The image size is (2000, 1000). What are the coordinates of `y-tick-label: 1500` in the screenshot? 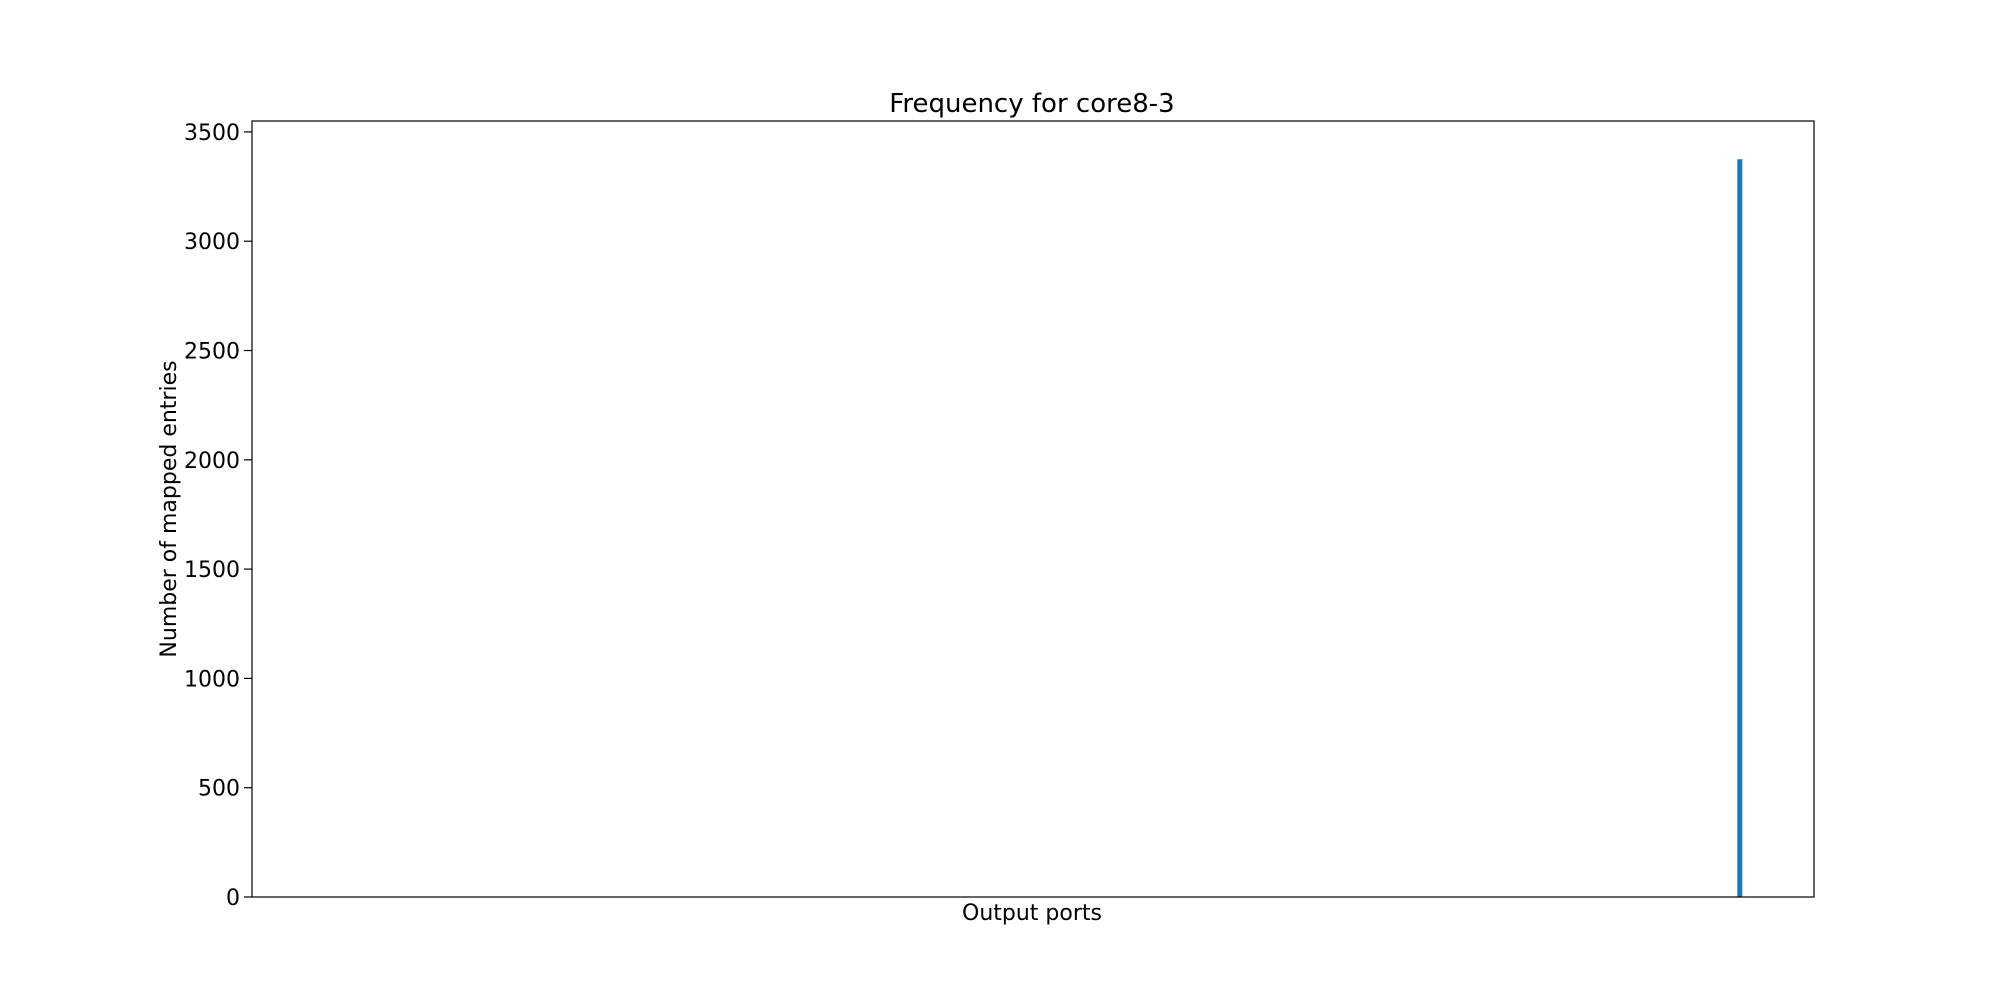 It's located at (212, 570).